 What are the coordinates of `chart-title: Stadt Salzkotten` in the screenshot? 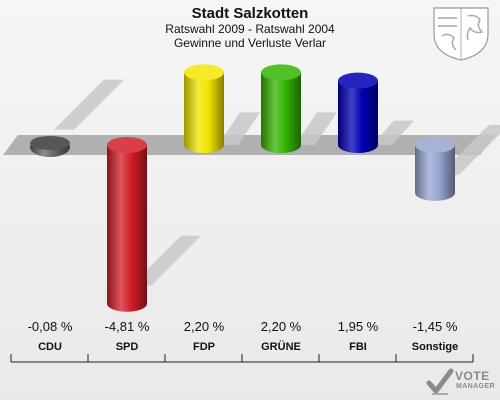 It's located at (250, 13).